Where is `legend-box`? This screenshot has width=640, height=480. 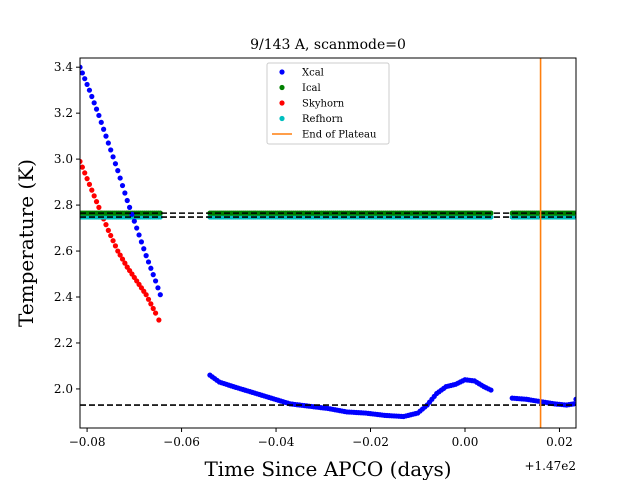
legend-box is located at coordinates (328, 103).